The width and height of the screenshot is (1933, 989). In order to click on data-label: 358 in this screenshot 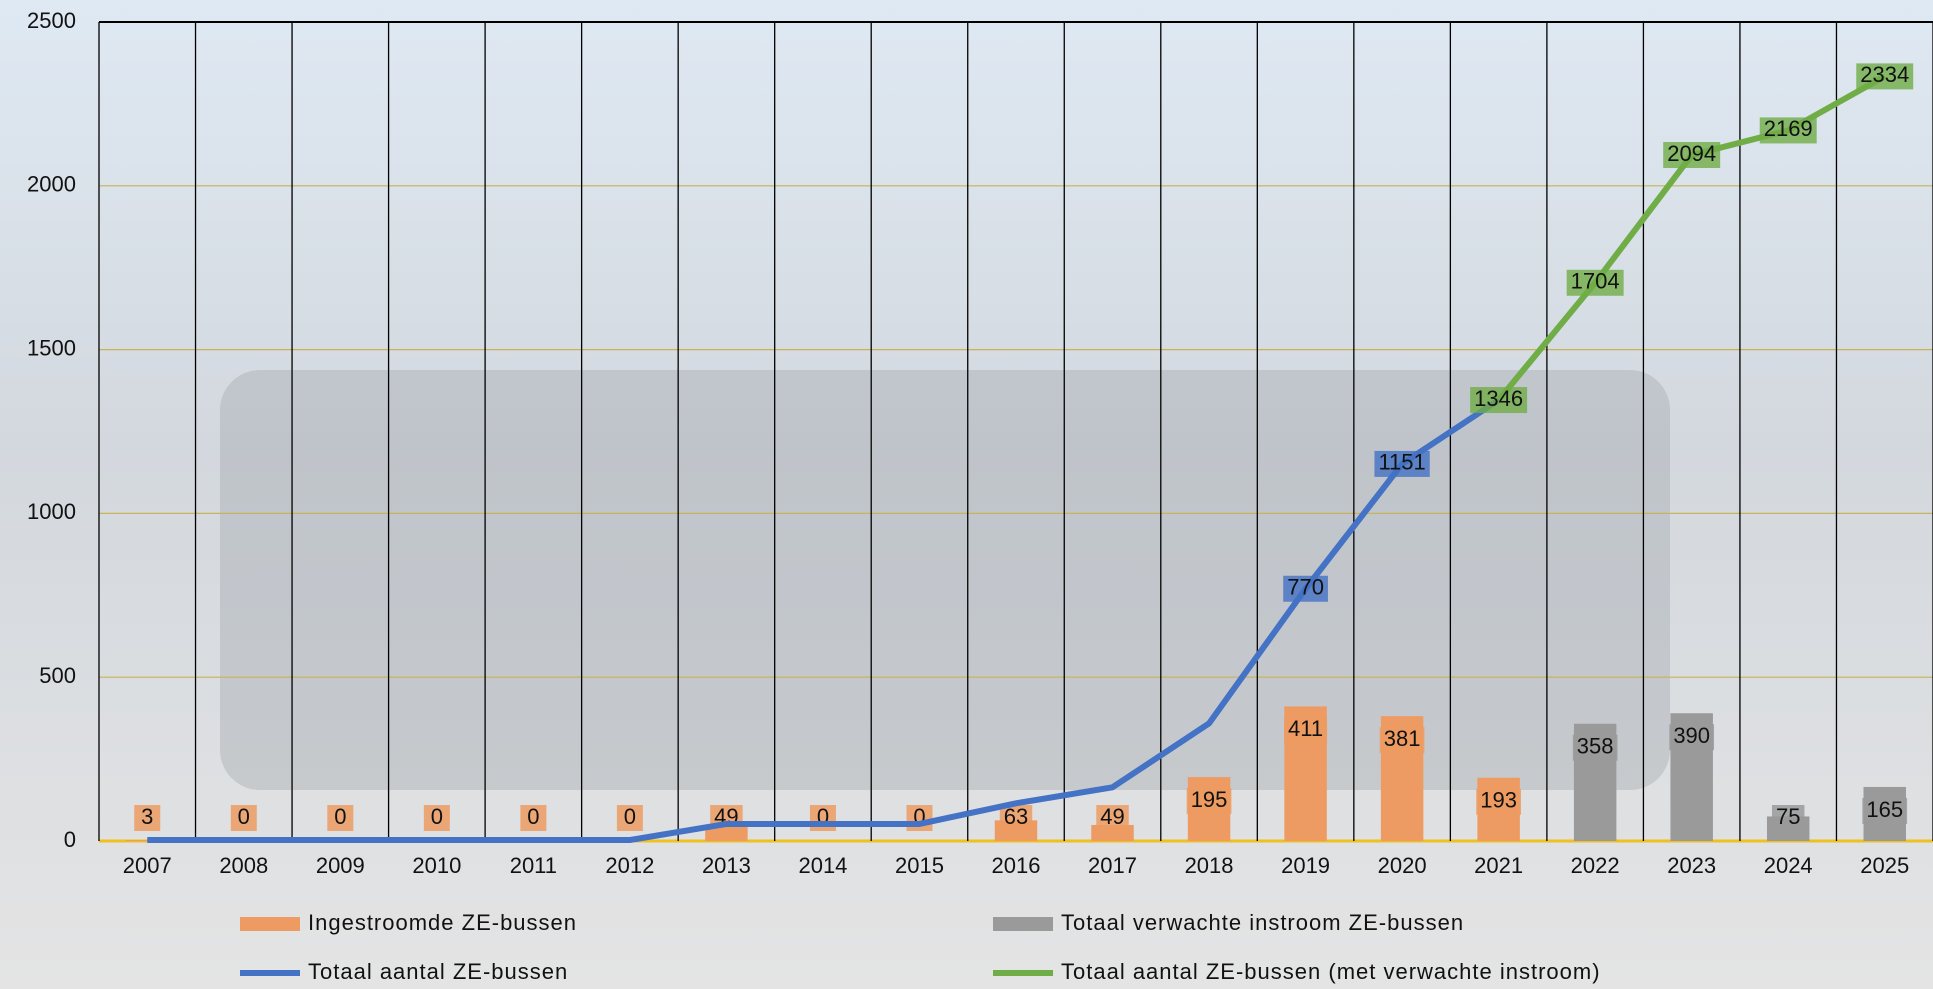, I will do `click(1595, 746)`.